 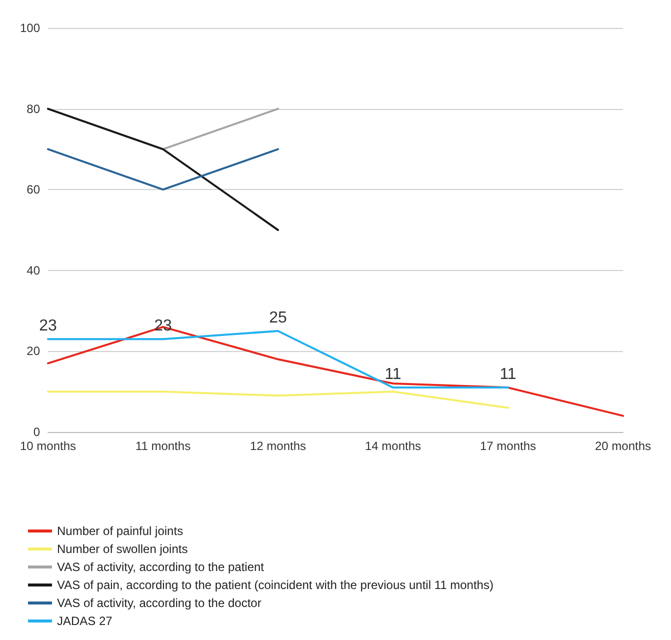 What do you see at coordinates (161, 567) in the screenshot?
I see `legend-label: VAS of activity, according to the patient` at bounding box center [161, 567].